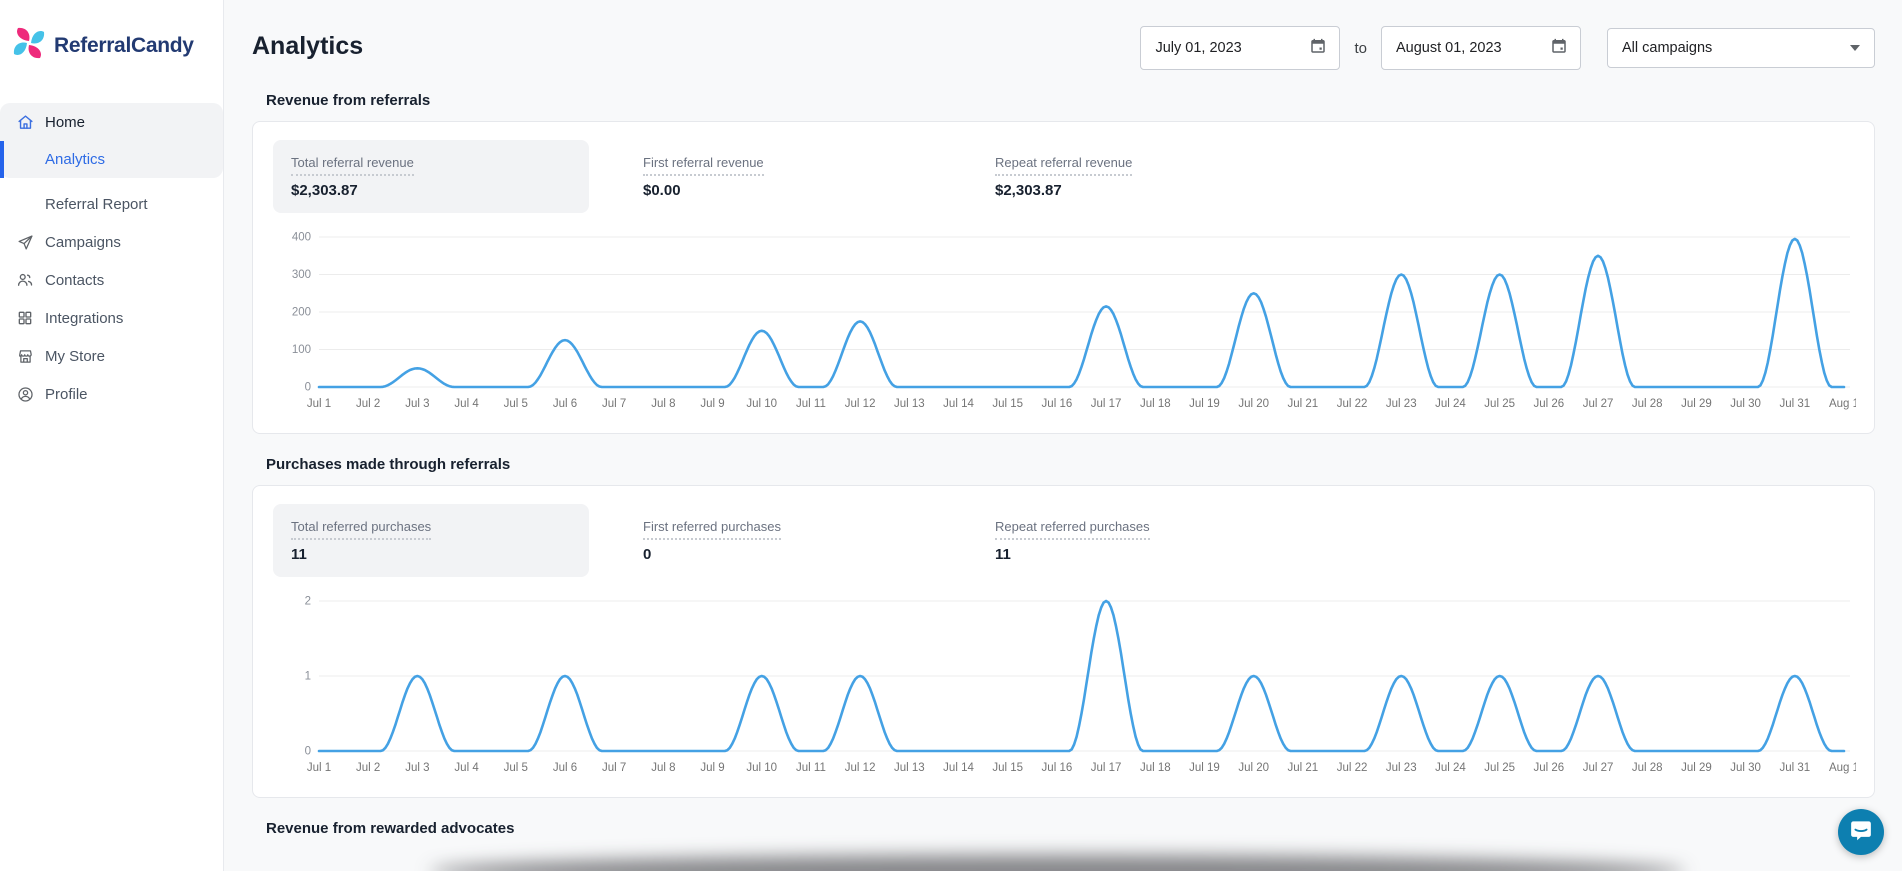  What do you see at coordinates (431, 540) in the screenshot?
I see `stat-total-referred-purchases: Total referred purchases 11` at bounding box center [431, 540].